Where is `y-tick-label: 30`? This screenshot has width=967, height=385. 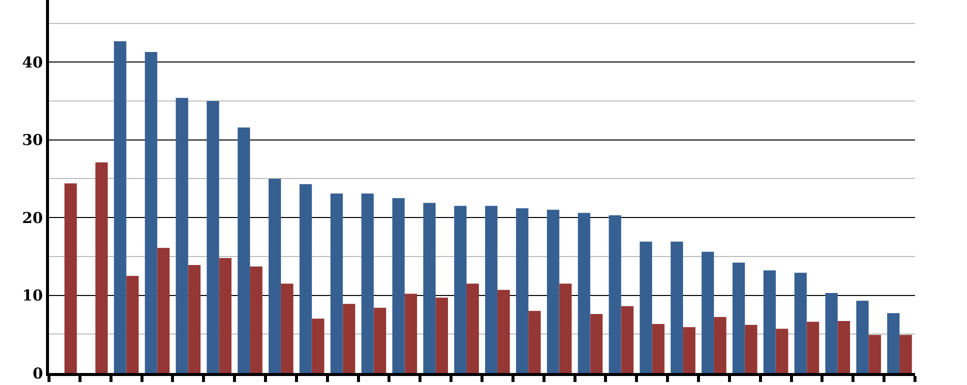 y-tick-label: 30 is located at coordinates (32, 140).